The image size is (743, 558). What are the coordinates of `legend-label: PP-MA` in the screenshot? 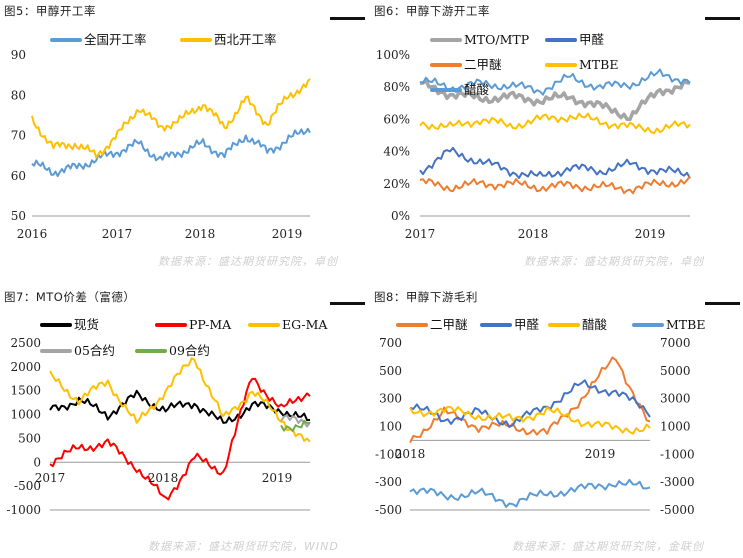 It's located at (210, 324).